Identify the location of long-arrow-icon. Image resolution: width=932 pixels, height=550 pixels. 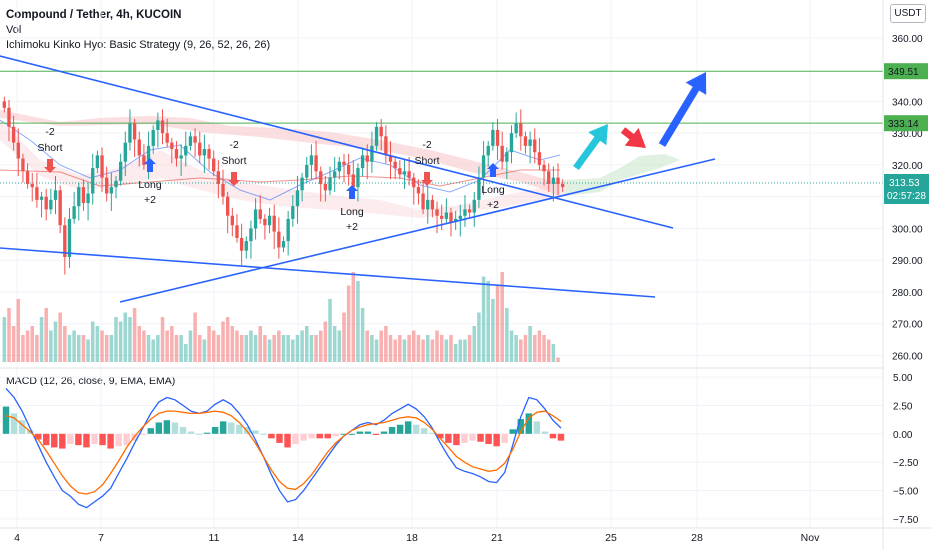
(352, 192).